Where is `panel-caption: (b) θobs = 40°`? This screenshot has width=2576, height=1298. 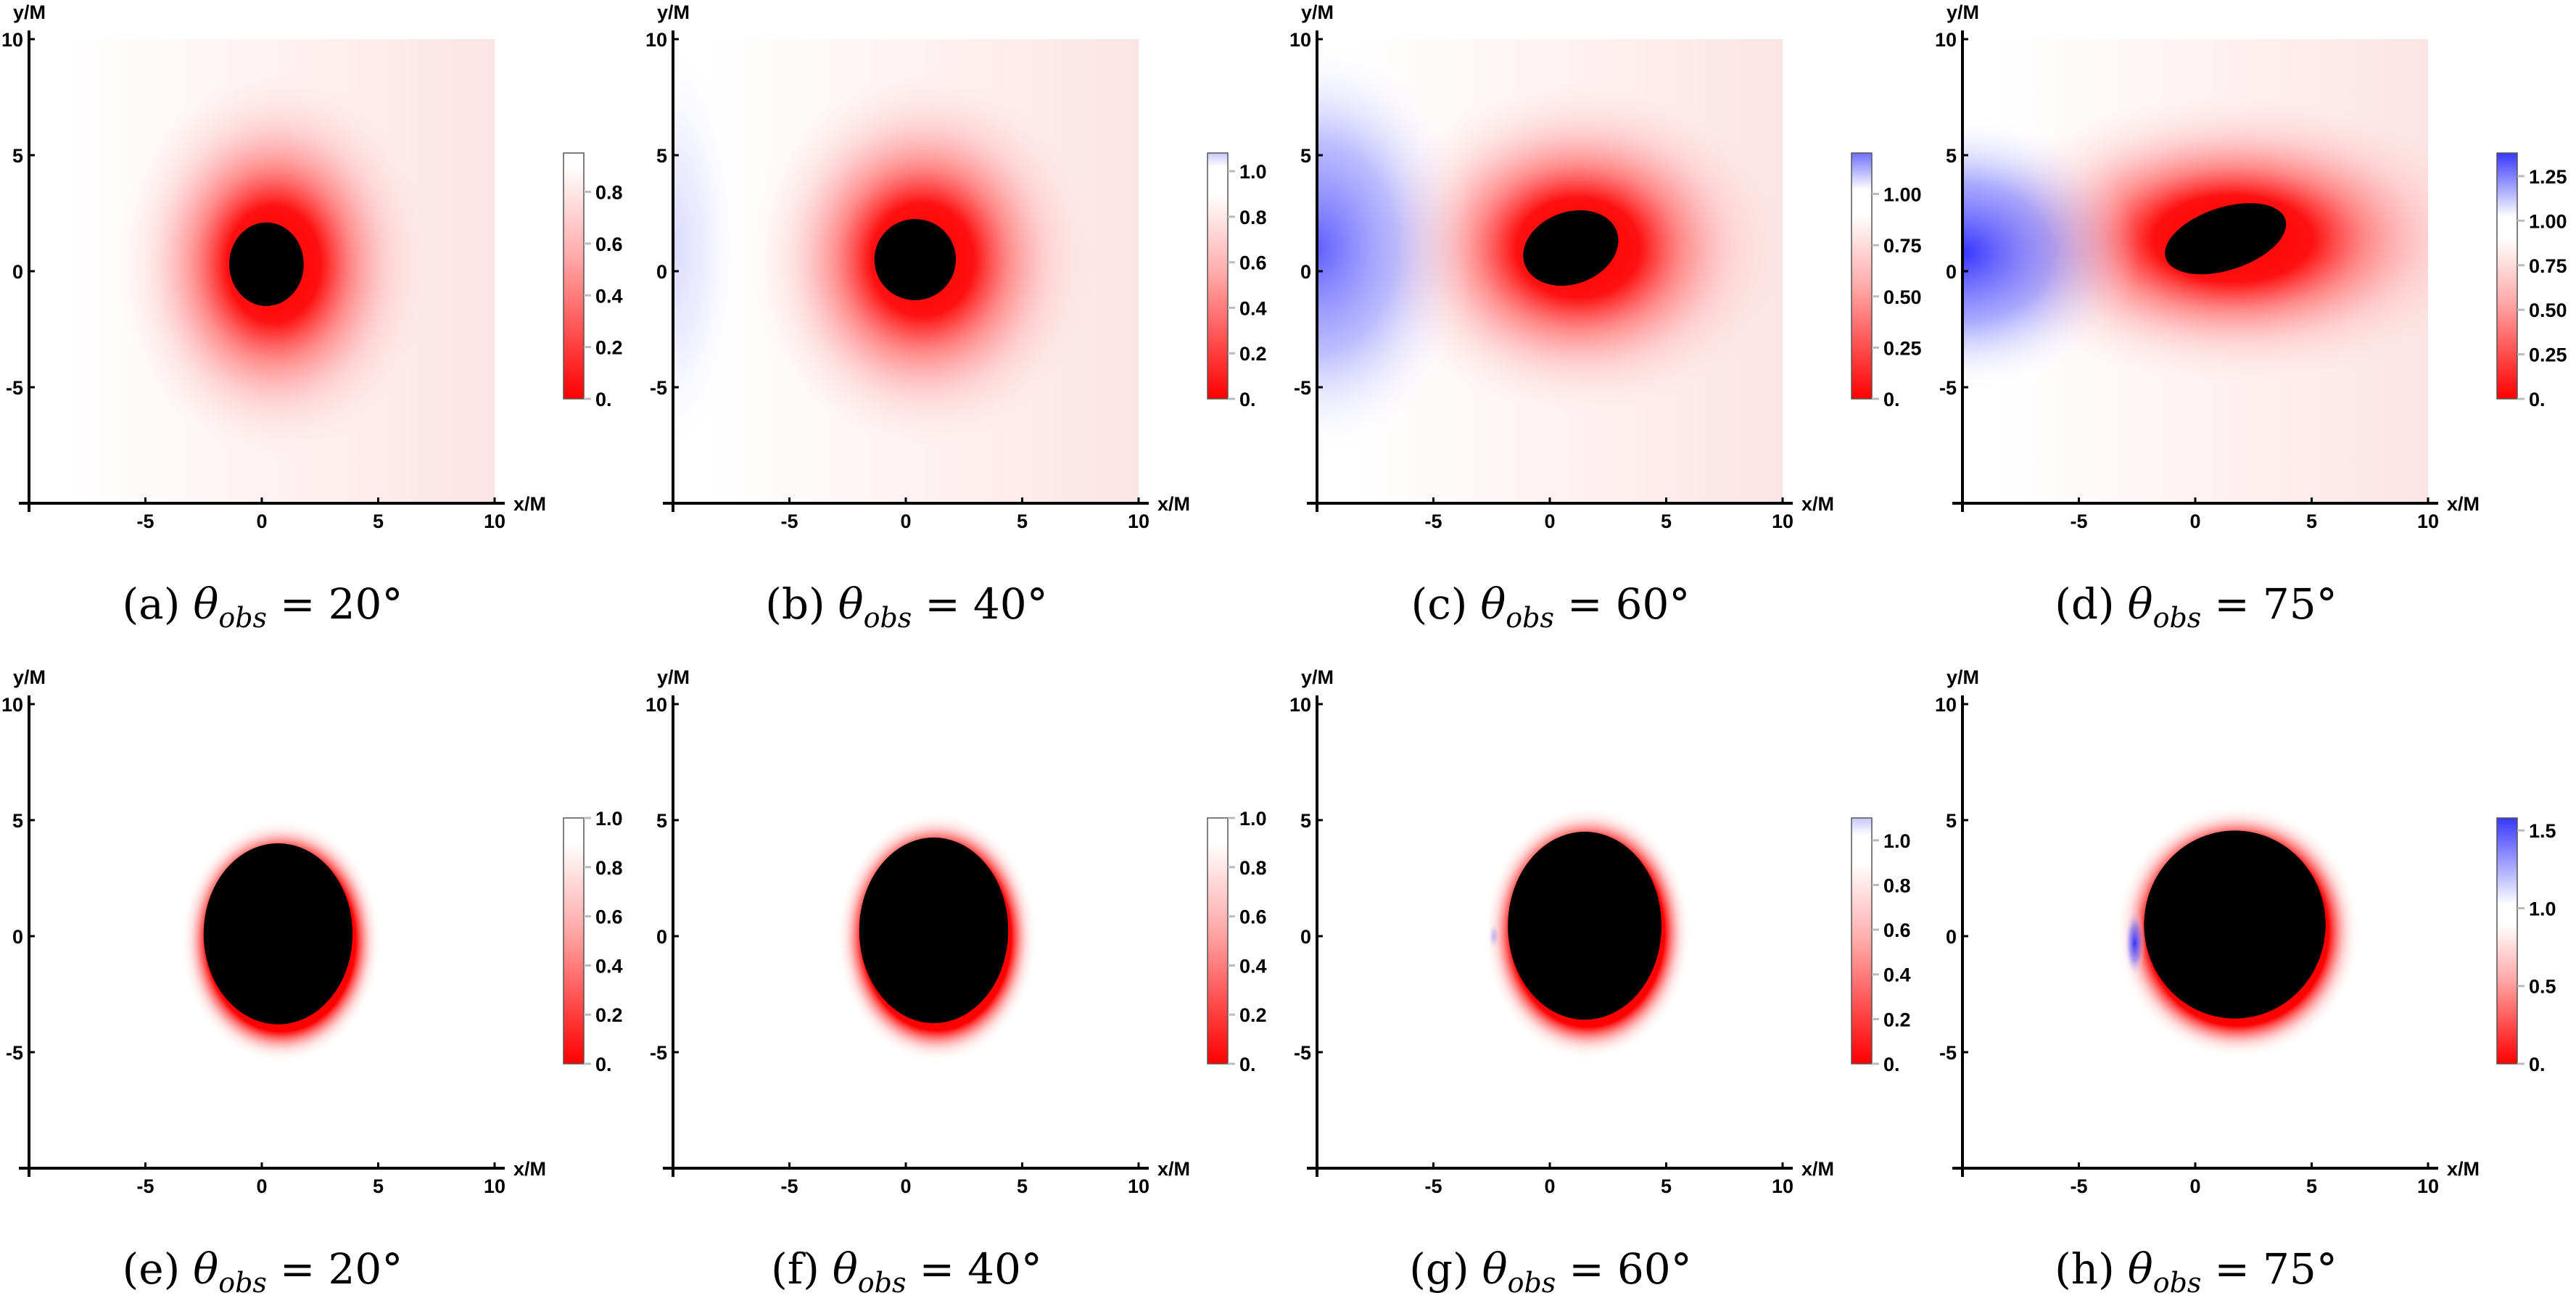
panel-caption: (b) θobs = 40° is located at coordinates (906, 606).